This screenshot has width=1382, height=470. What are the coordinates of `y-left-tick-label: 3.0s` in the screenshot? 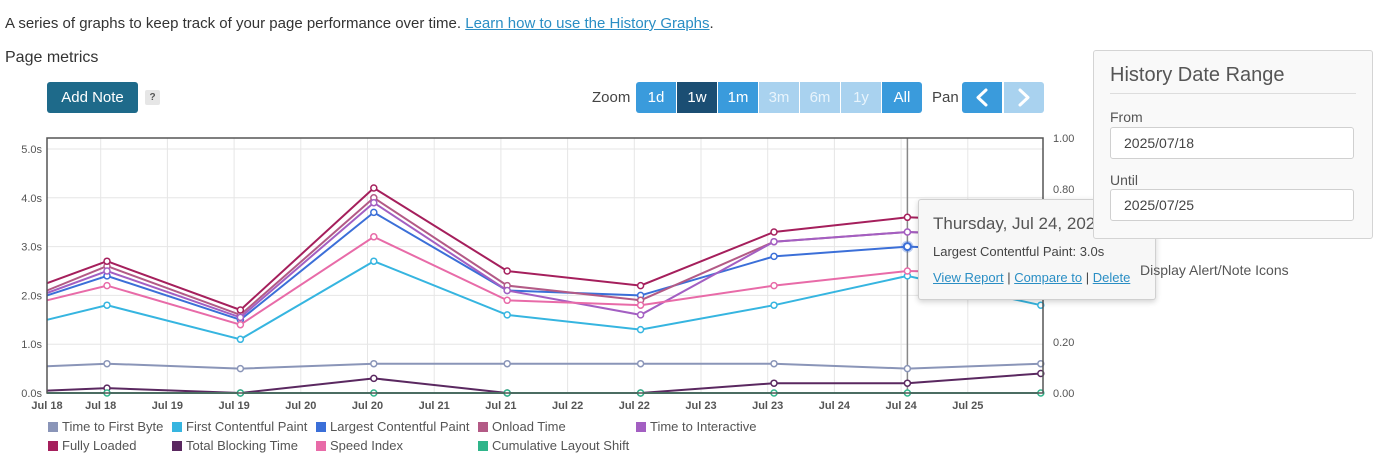 It's located at (31, 248).